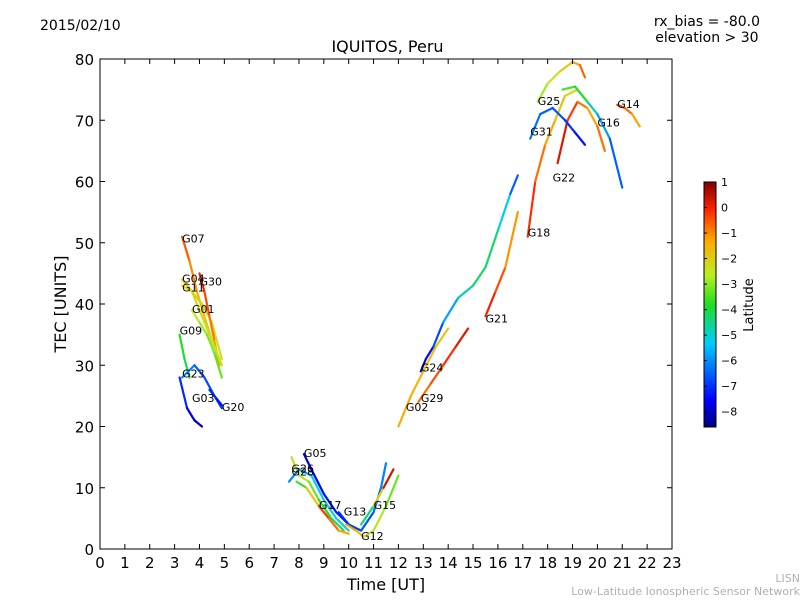 Image resolution: width=800 pixels, height=600 pixels. Describe the element at coordinates (496, 318) in the screenshot. I see `satellite-label: G21` at that location.